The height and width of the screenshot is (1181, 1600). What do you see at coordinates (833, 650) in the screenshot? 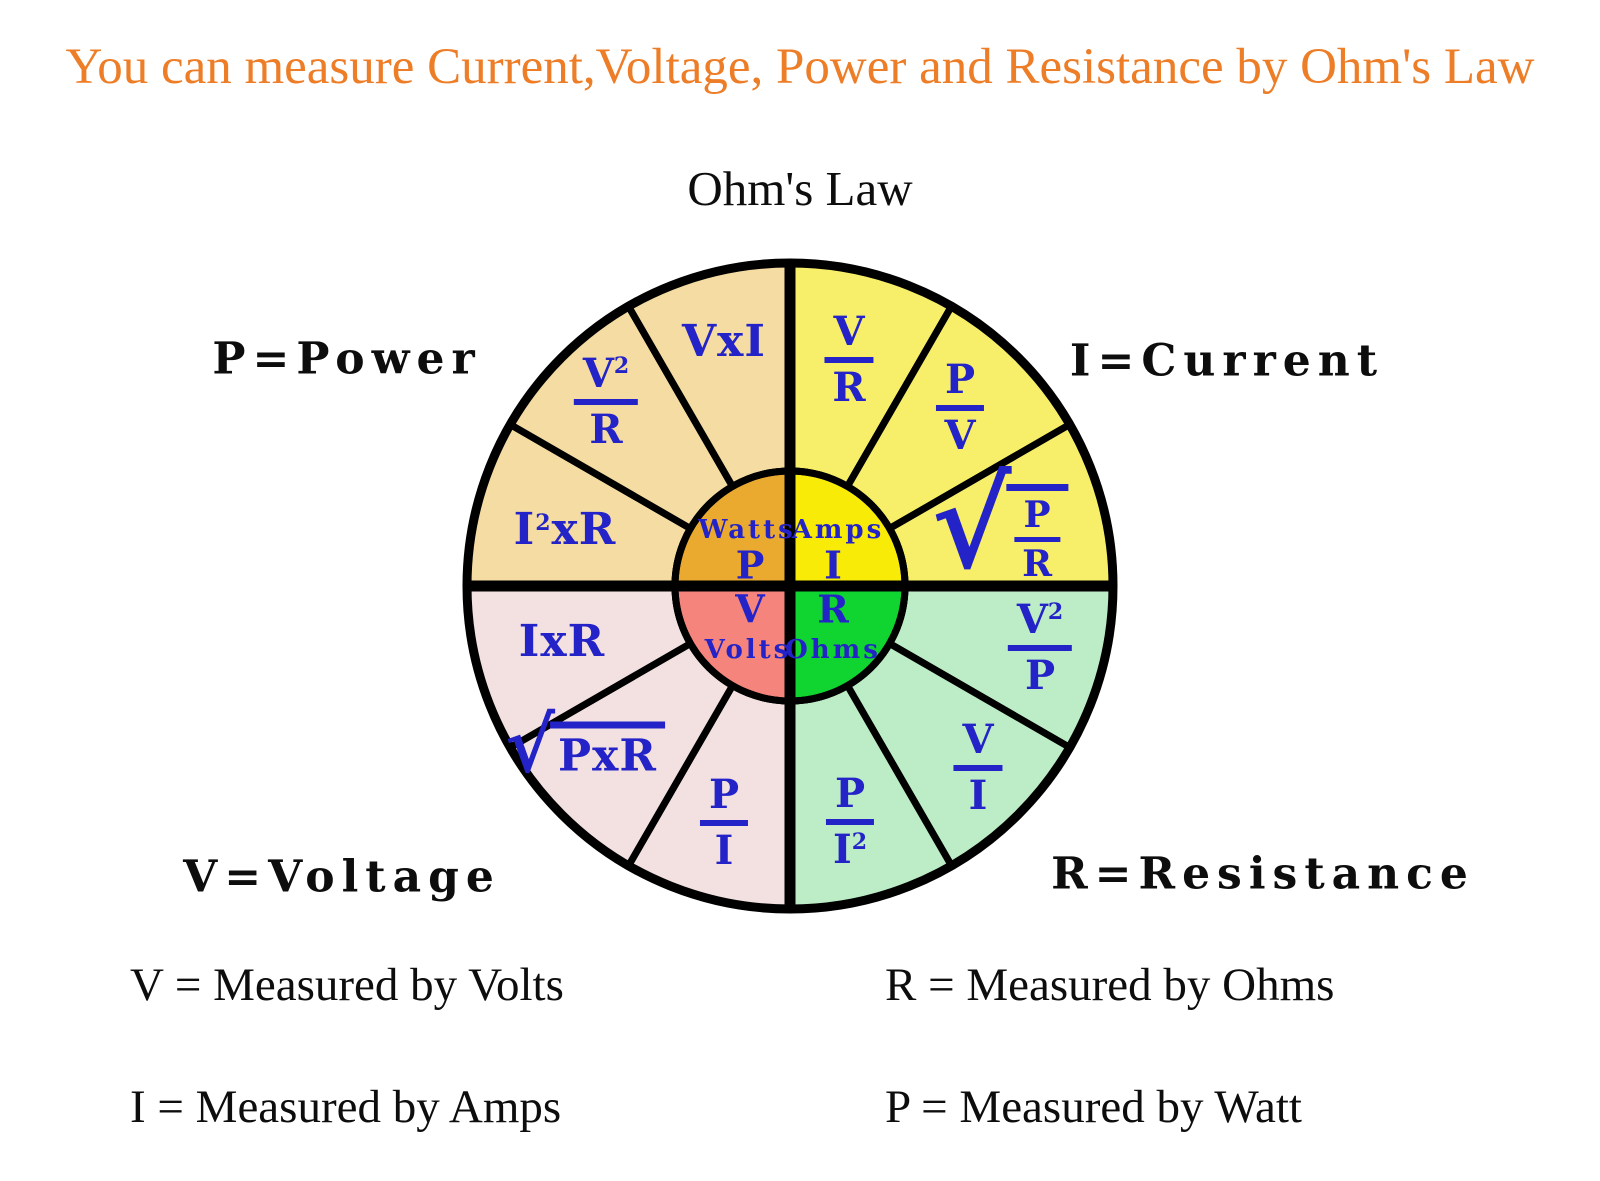
I see `hub-ohms-label: Ohms` at bounding box center [833, 650].